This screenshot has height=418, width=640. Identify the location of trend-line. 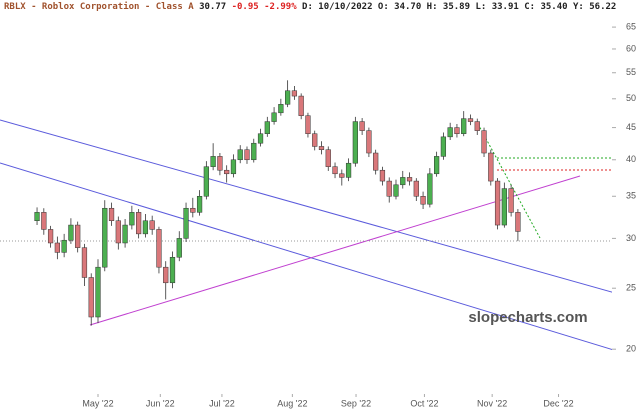
(509, 181).